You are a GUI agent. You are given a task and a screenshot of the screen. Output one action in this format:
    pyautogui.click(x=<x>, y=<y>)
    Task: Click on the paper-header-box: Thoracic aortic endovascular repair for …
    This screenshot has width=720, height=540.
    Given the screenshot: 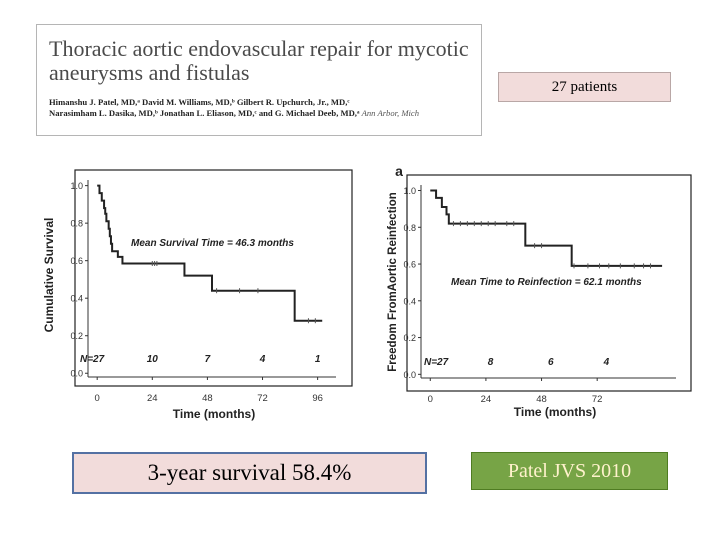 What is the action you would take?
    pyautogui.click(x=259, y=80)
    